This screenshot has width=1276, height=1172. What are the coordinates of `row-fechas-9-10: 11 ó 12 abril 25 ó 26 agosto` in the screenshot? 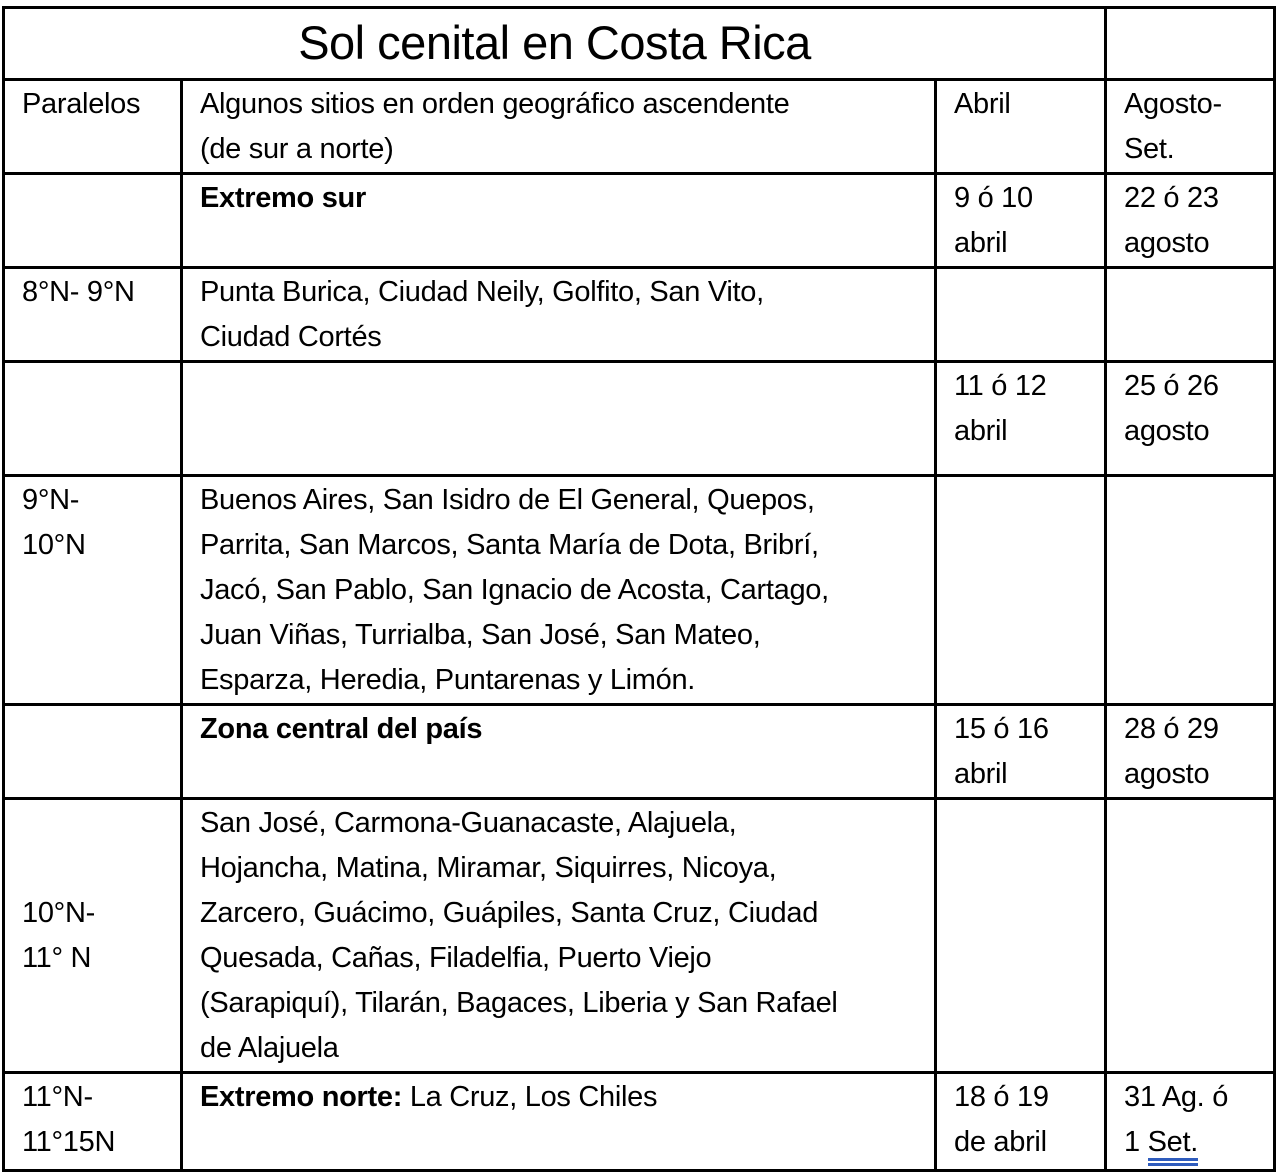 It's located at (639, 418).